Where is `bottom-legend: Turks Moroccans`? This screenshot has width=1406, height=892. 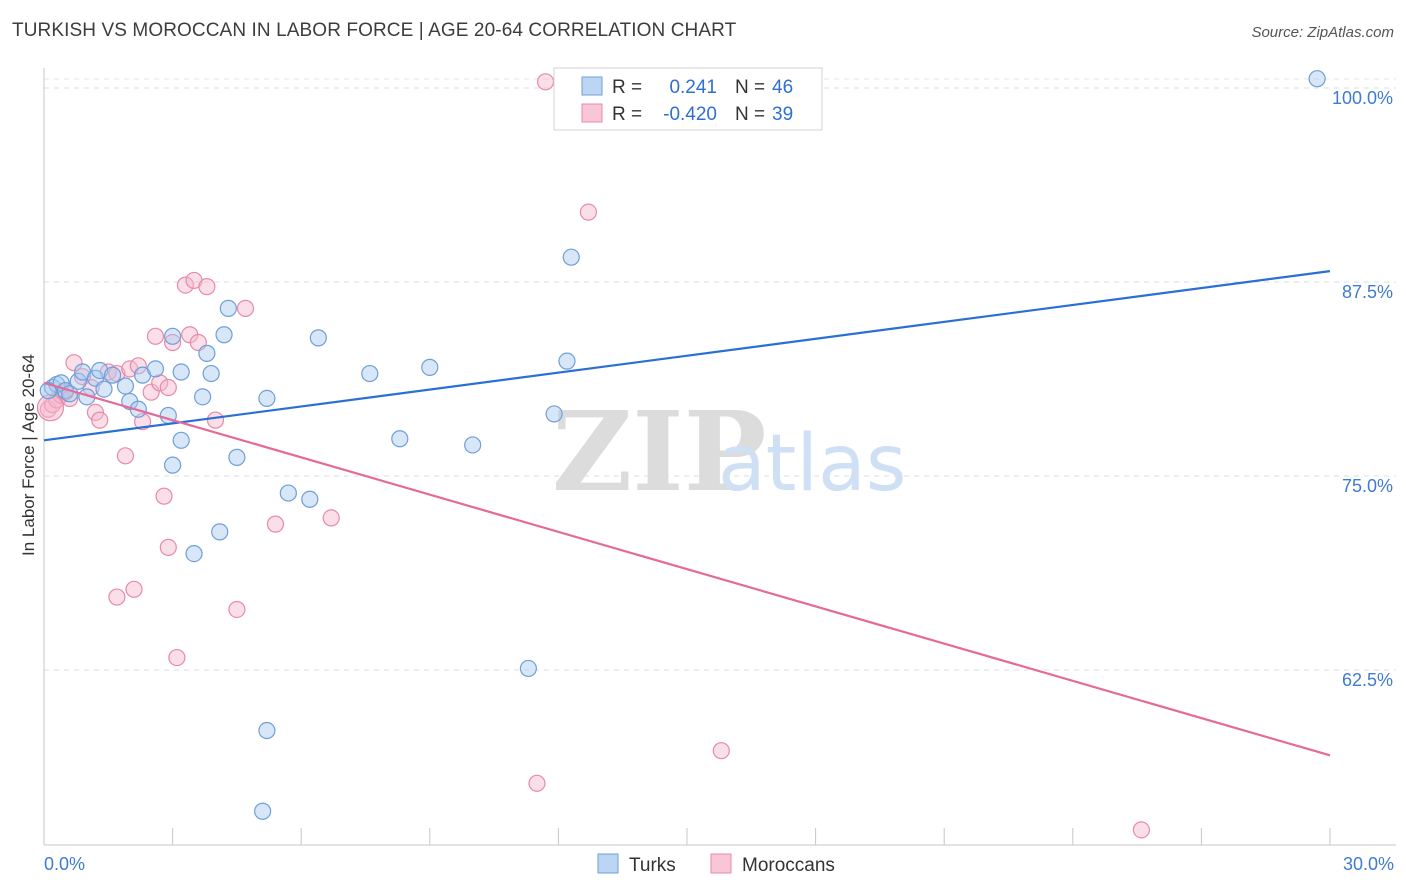
bottom-legend: Turks Moroccans is located at coordinates (716, 864).